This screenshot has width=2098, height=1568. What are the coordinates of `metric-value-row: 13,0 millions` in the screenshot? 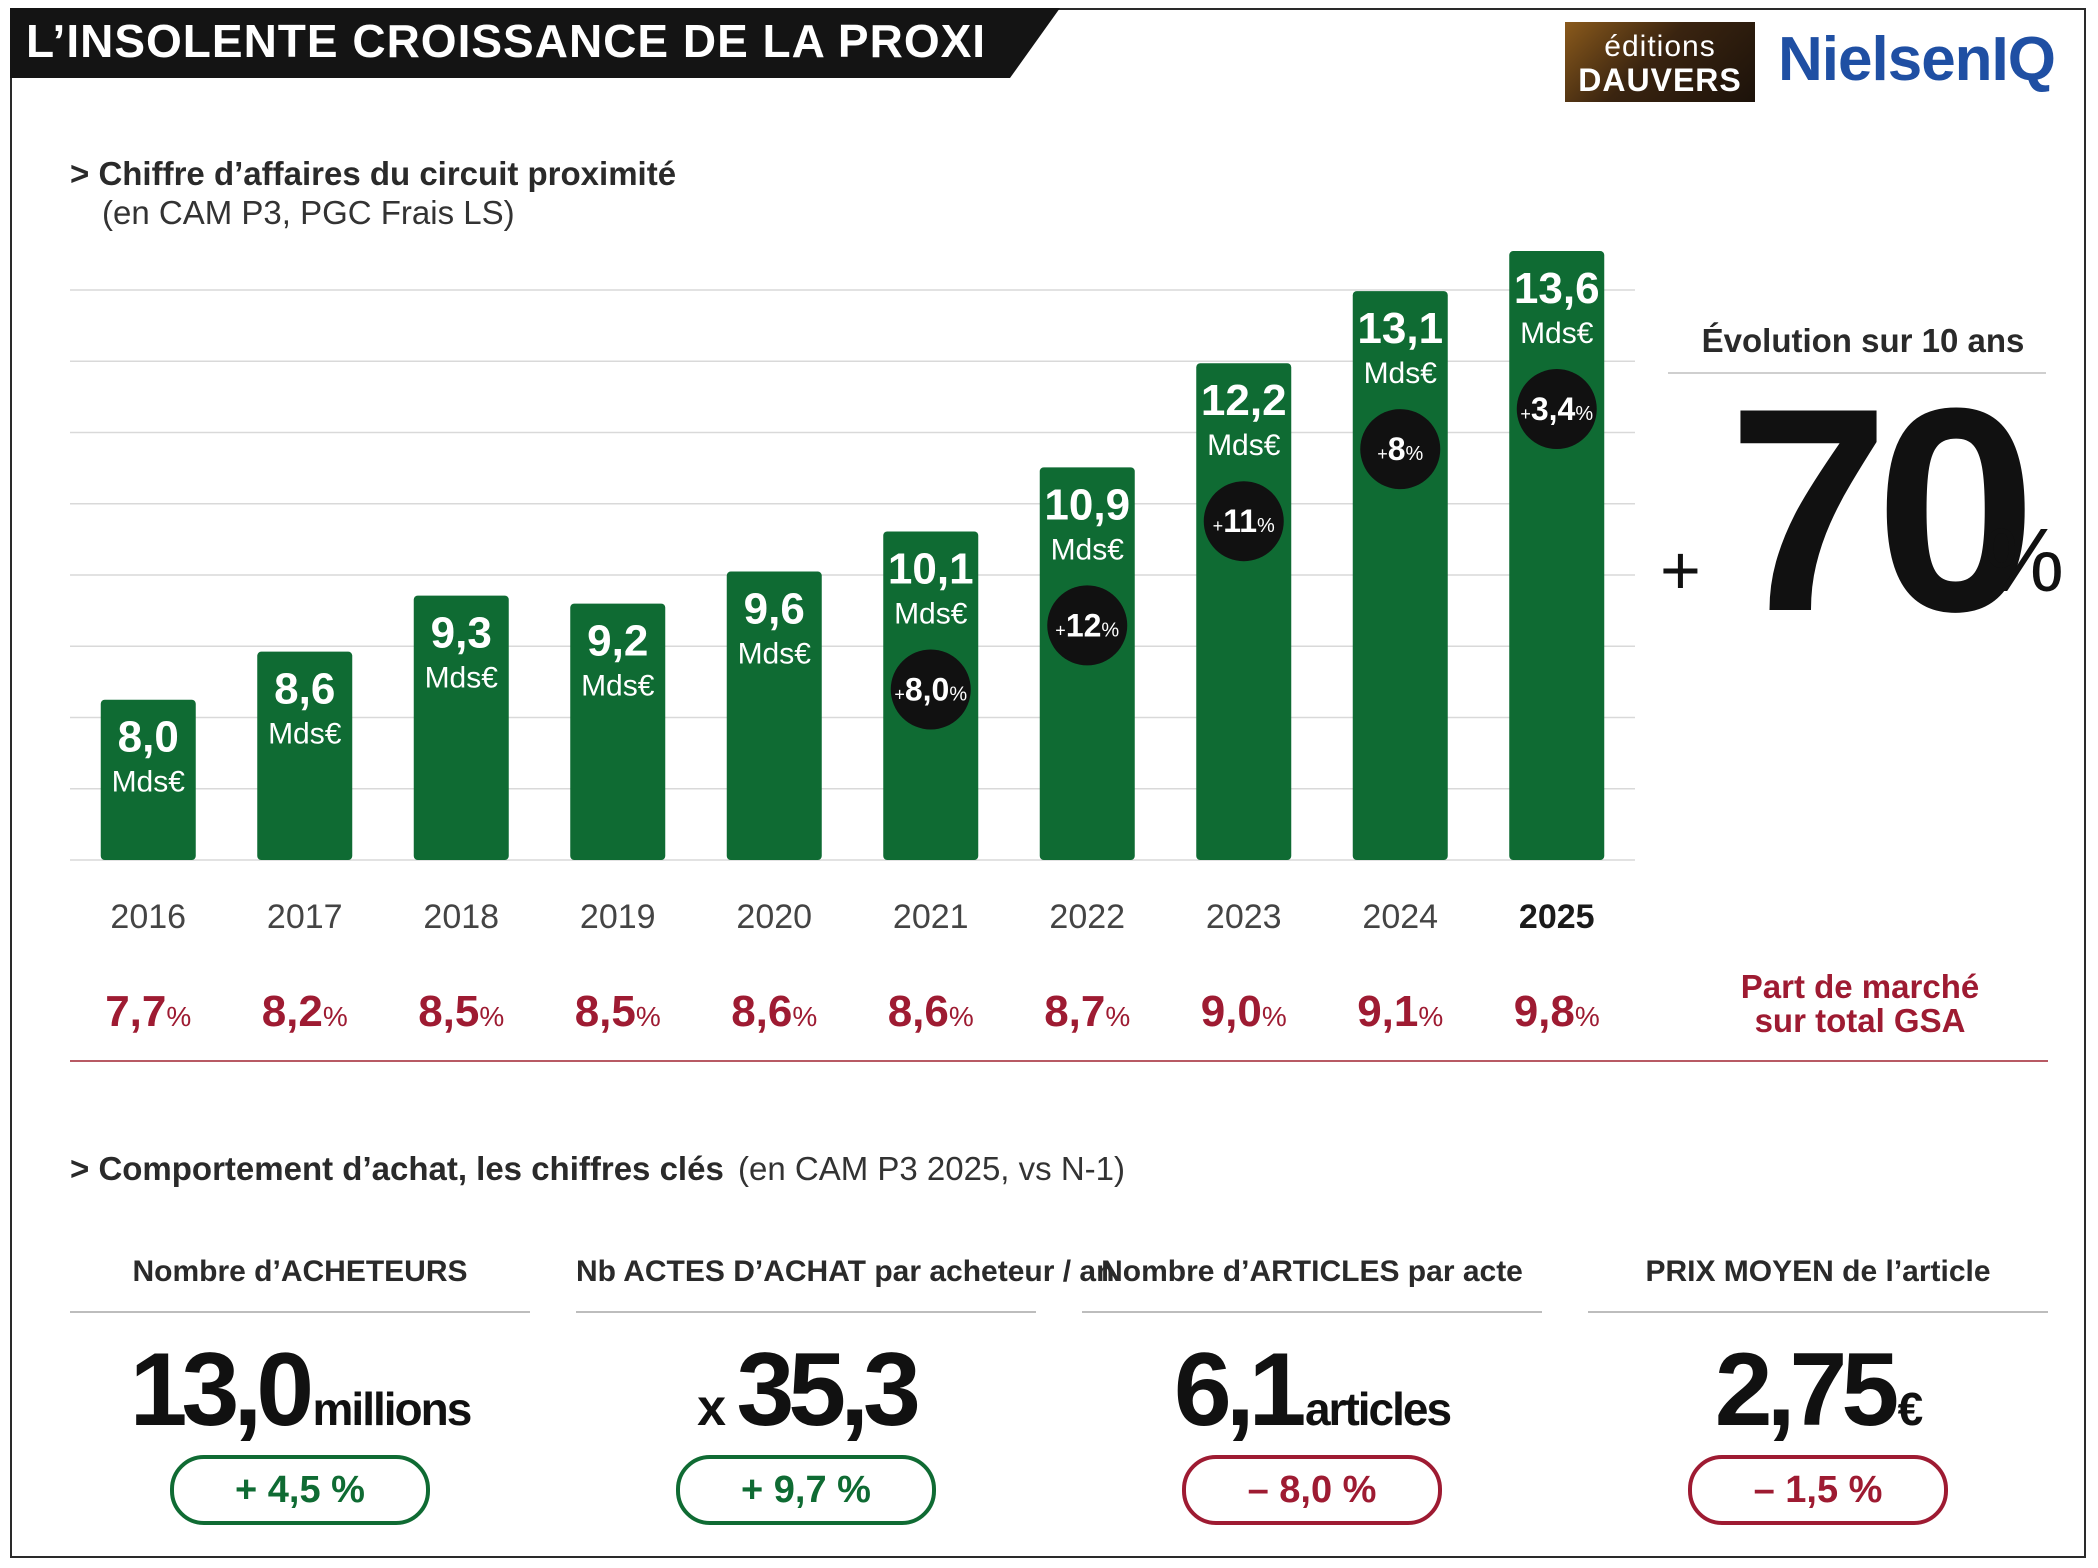 It's located at (300, 1389).